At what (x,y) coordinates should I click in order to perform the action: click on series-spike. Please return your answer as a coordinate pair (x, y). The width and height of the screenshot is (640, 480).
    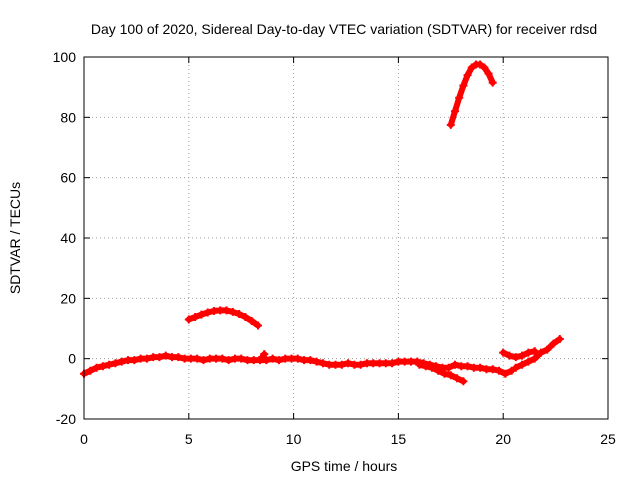
    Looking at the image, I should click on (263, 356).